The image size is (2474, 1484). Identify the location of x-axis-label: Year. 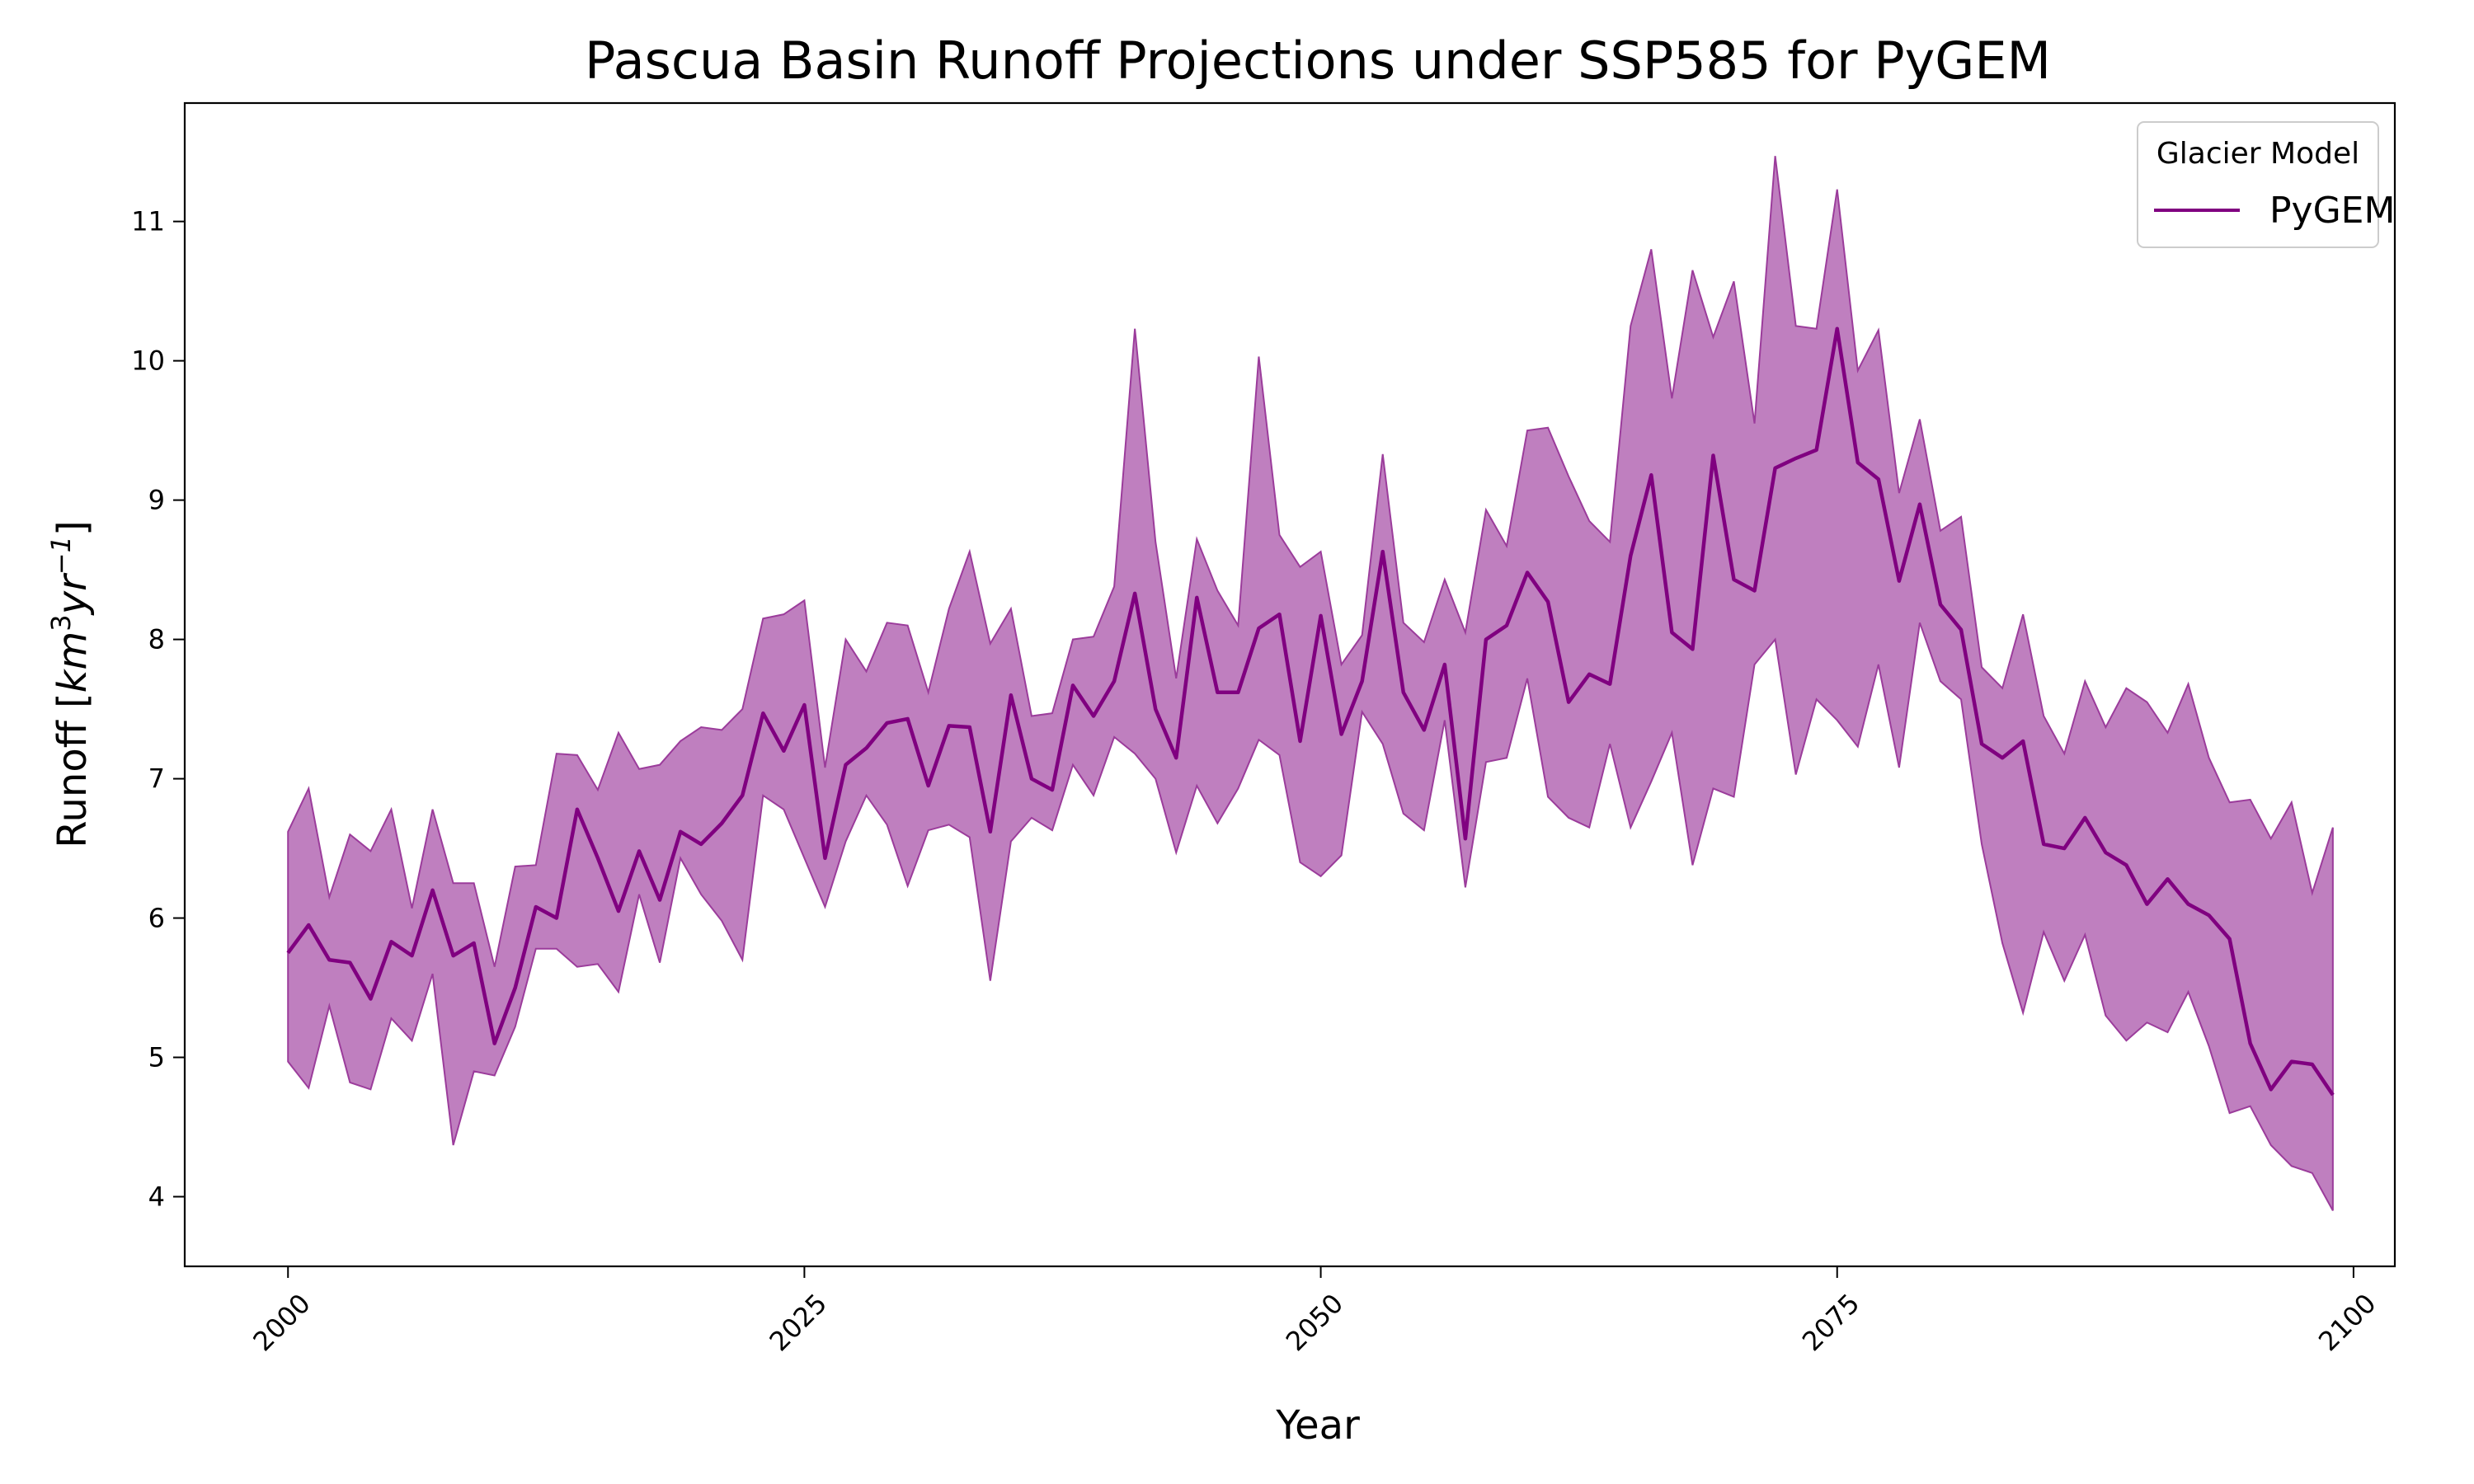
(1317, 1425).